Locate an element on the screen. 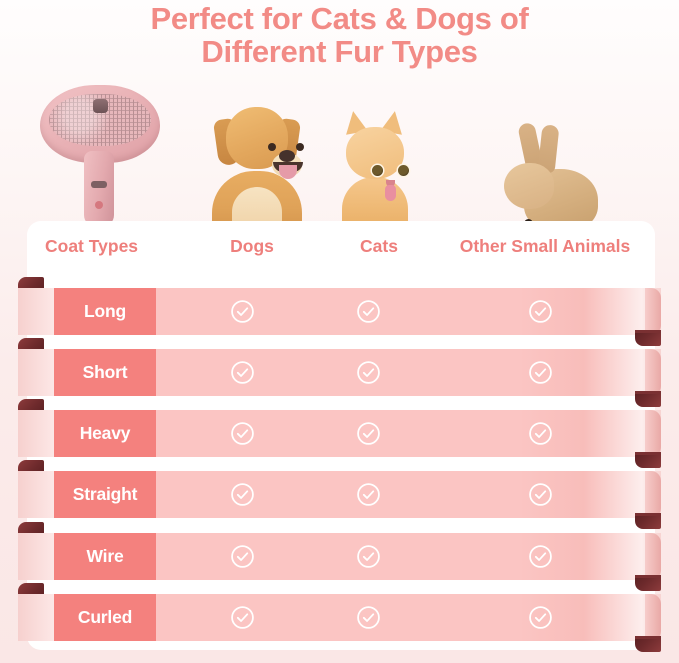  table-row: Heavy is located at coordinates (339, 433).